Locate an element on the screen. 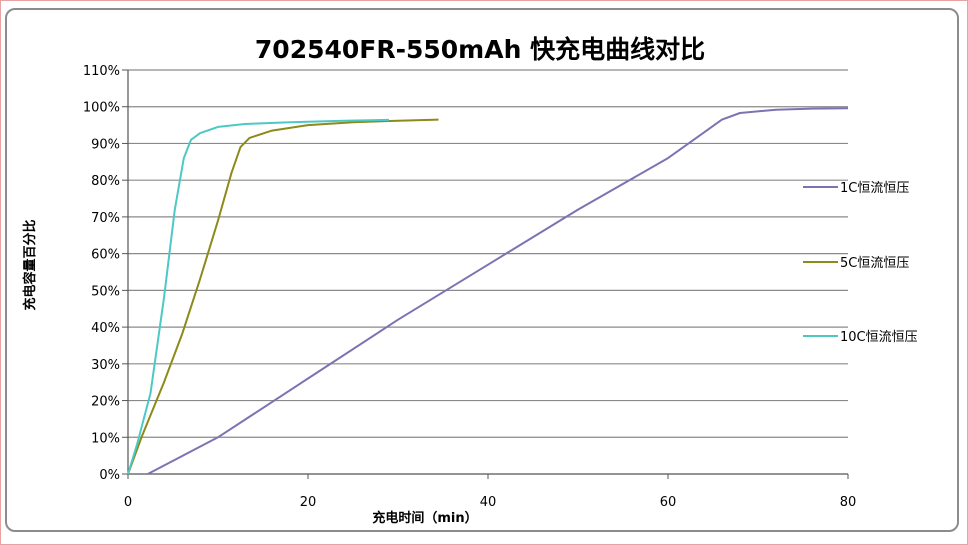 The height and width of the screenshot is (545, 968). x-tick-label: 0 is located at coordinates (128, 502).